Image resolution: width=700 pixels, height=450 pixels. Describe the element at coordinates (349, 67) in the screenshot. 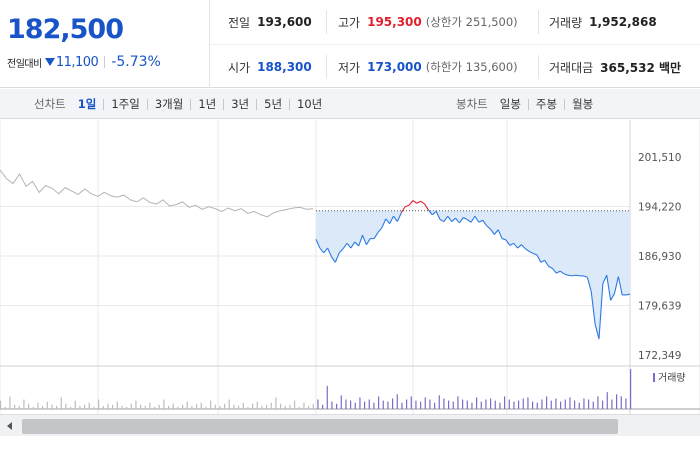

I see `low-label: 저가` at that location.